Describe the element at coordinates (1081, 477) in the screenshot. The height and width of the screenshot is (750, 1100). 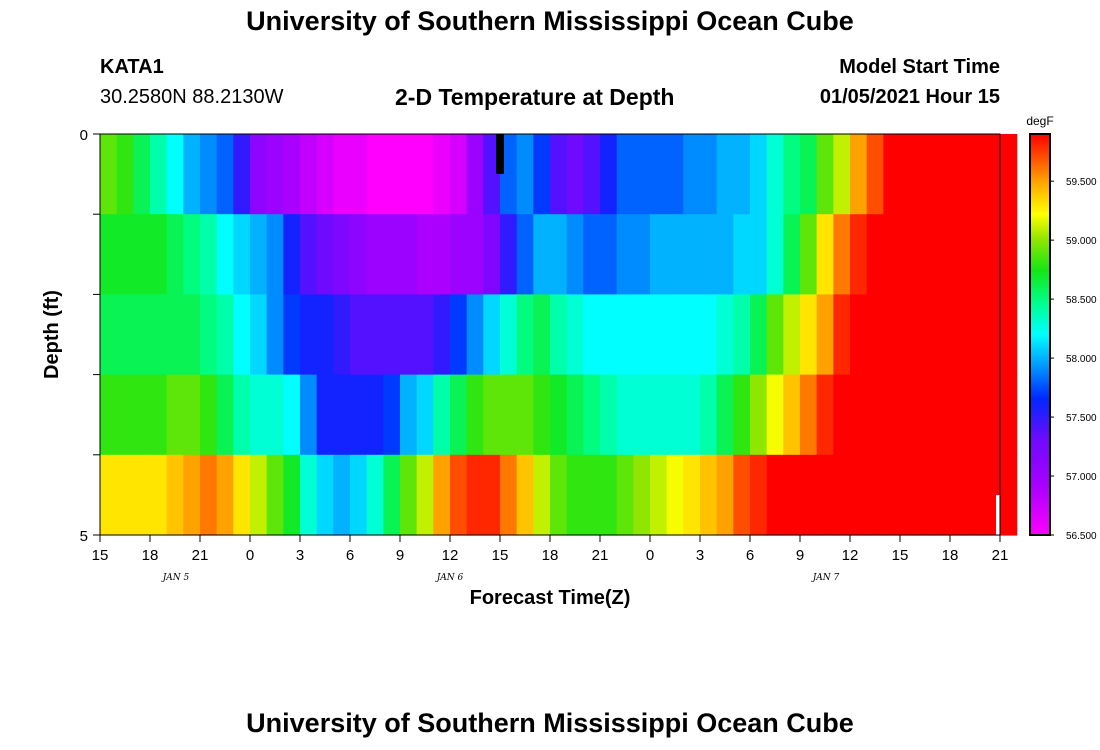
I see `colorbar-tick-label: 57.000` at that location.